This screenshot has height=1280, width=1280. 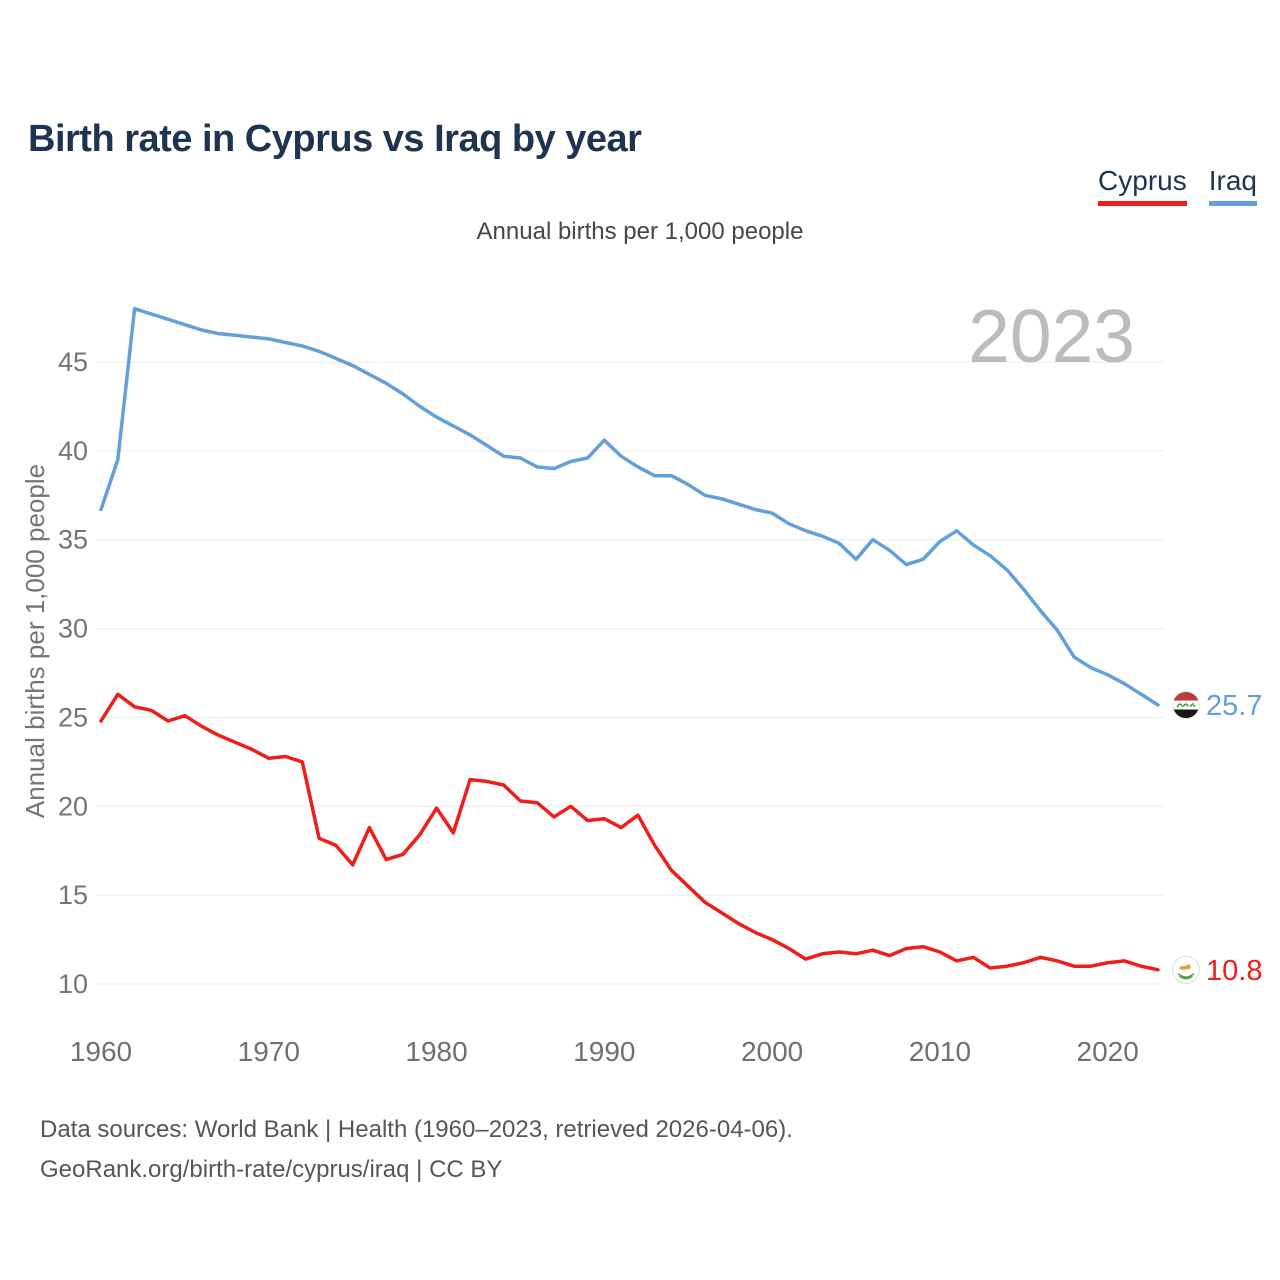 What do you see at coordinates (1186, 705) in the screenshot?
I see `iraq-flag-icon` at bounding box center [1186, 705].